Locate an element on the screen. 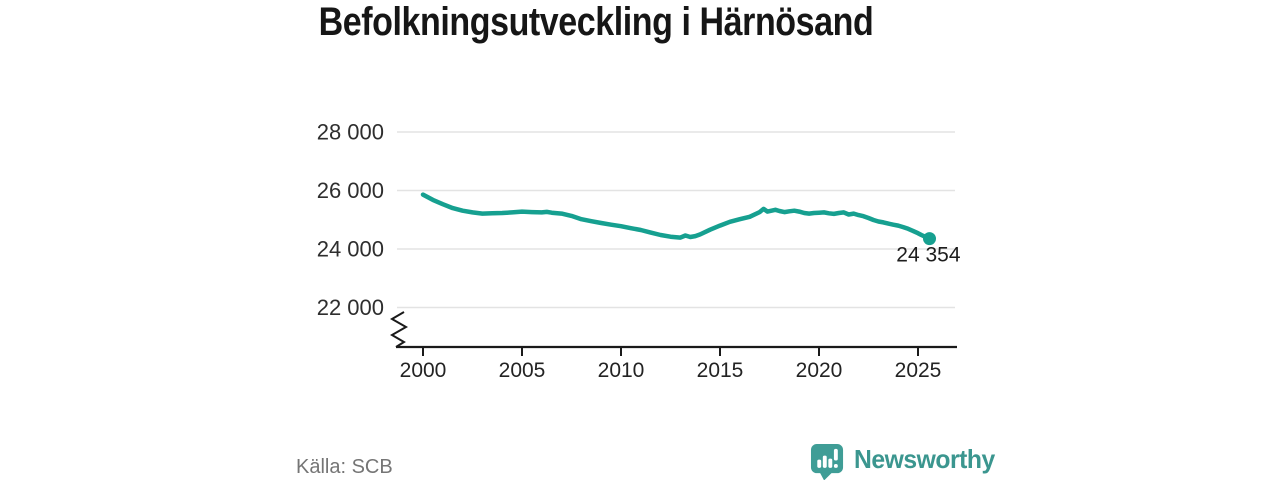 The width and height of the screenshot is (1280, 480). y-axis-labels: 22 000 24 000 26 000 28 000 is located at coordinates (350, 220).